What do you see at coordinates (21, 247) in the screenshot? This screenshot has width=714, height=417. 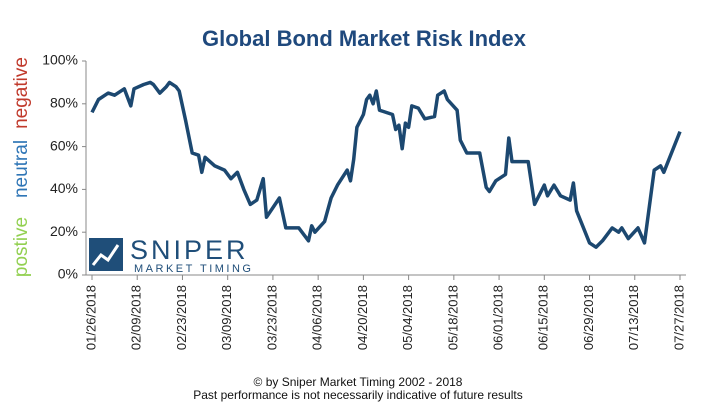 I see `risk-zone-label: postive` at bounding box center [21, 247].